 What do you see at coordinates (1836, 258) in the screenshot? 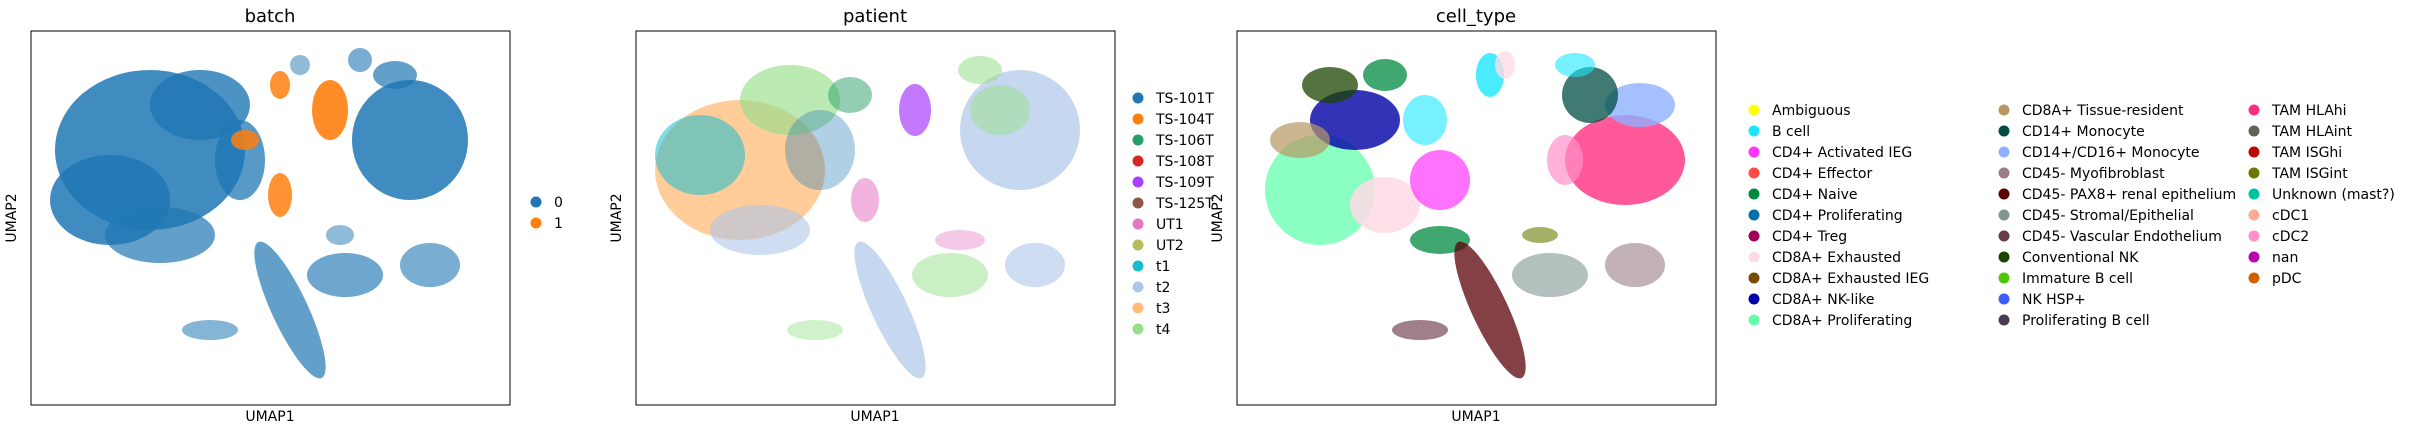
I see `legend-label: CD8A+ Exhausted` at bounding box center [1836, 258].